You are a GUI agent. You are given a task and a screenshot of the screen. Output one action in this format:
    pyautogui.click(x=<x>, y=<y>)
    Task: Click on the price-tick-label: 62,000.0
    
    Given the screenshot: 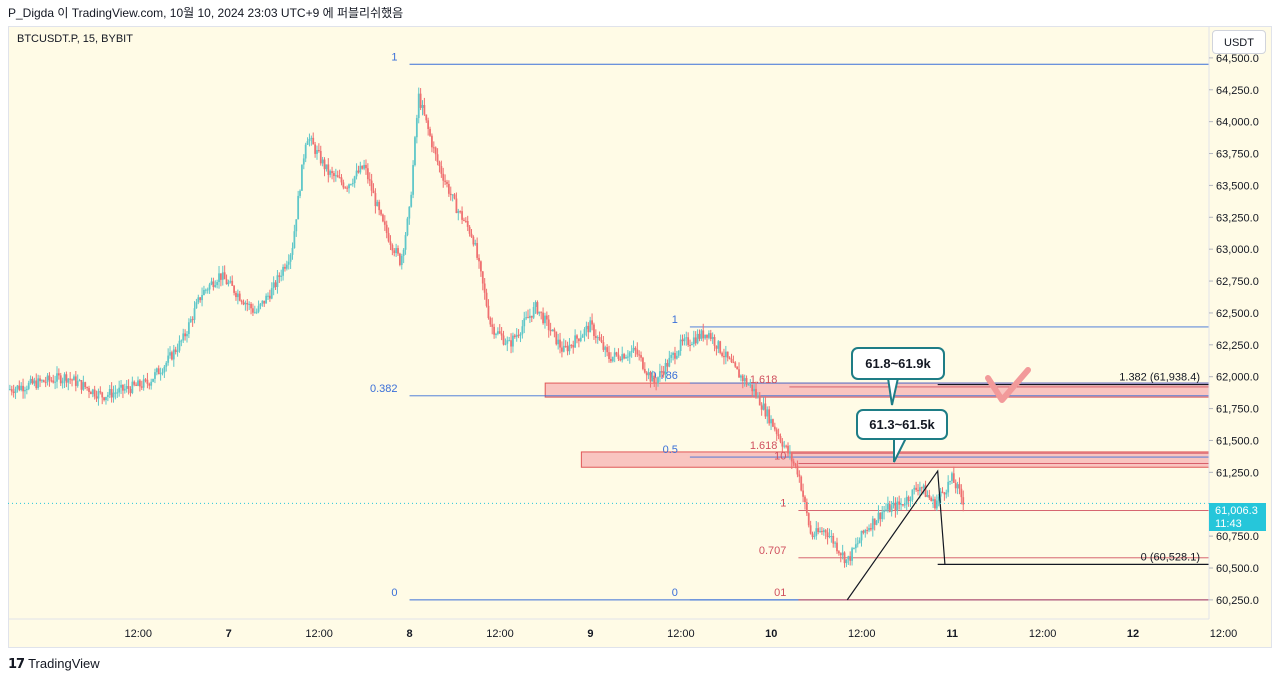 What is the action you would take?
    pyautogui.click(x=1237, y=378)
    